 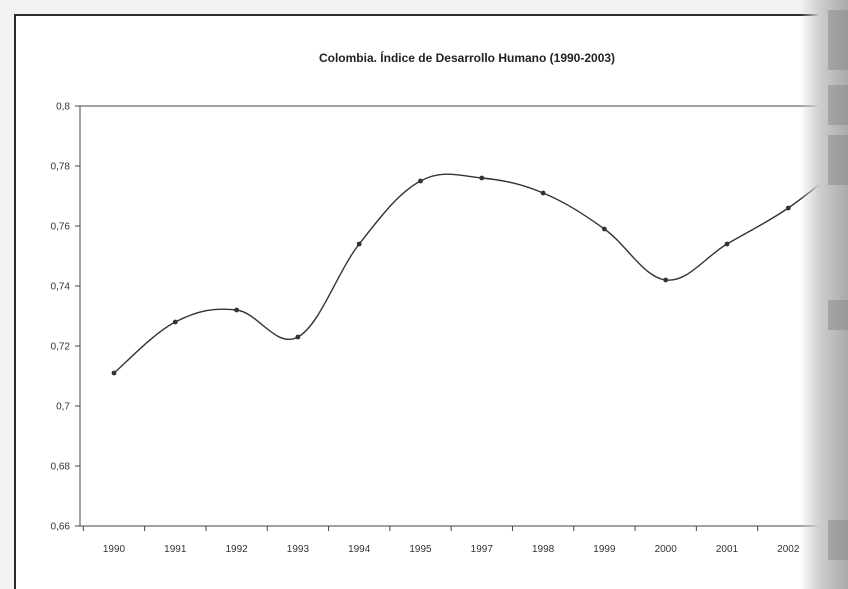 What do you see at coordinates (298, 549) in the screenshot?
I see `x-tick-label: 1993` at bounding box center [298, 549].